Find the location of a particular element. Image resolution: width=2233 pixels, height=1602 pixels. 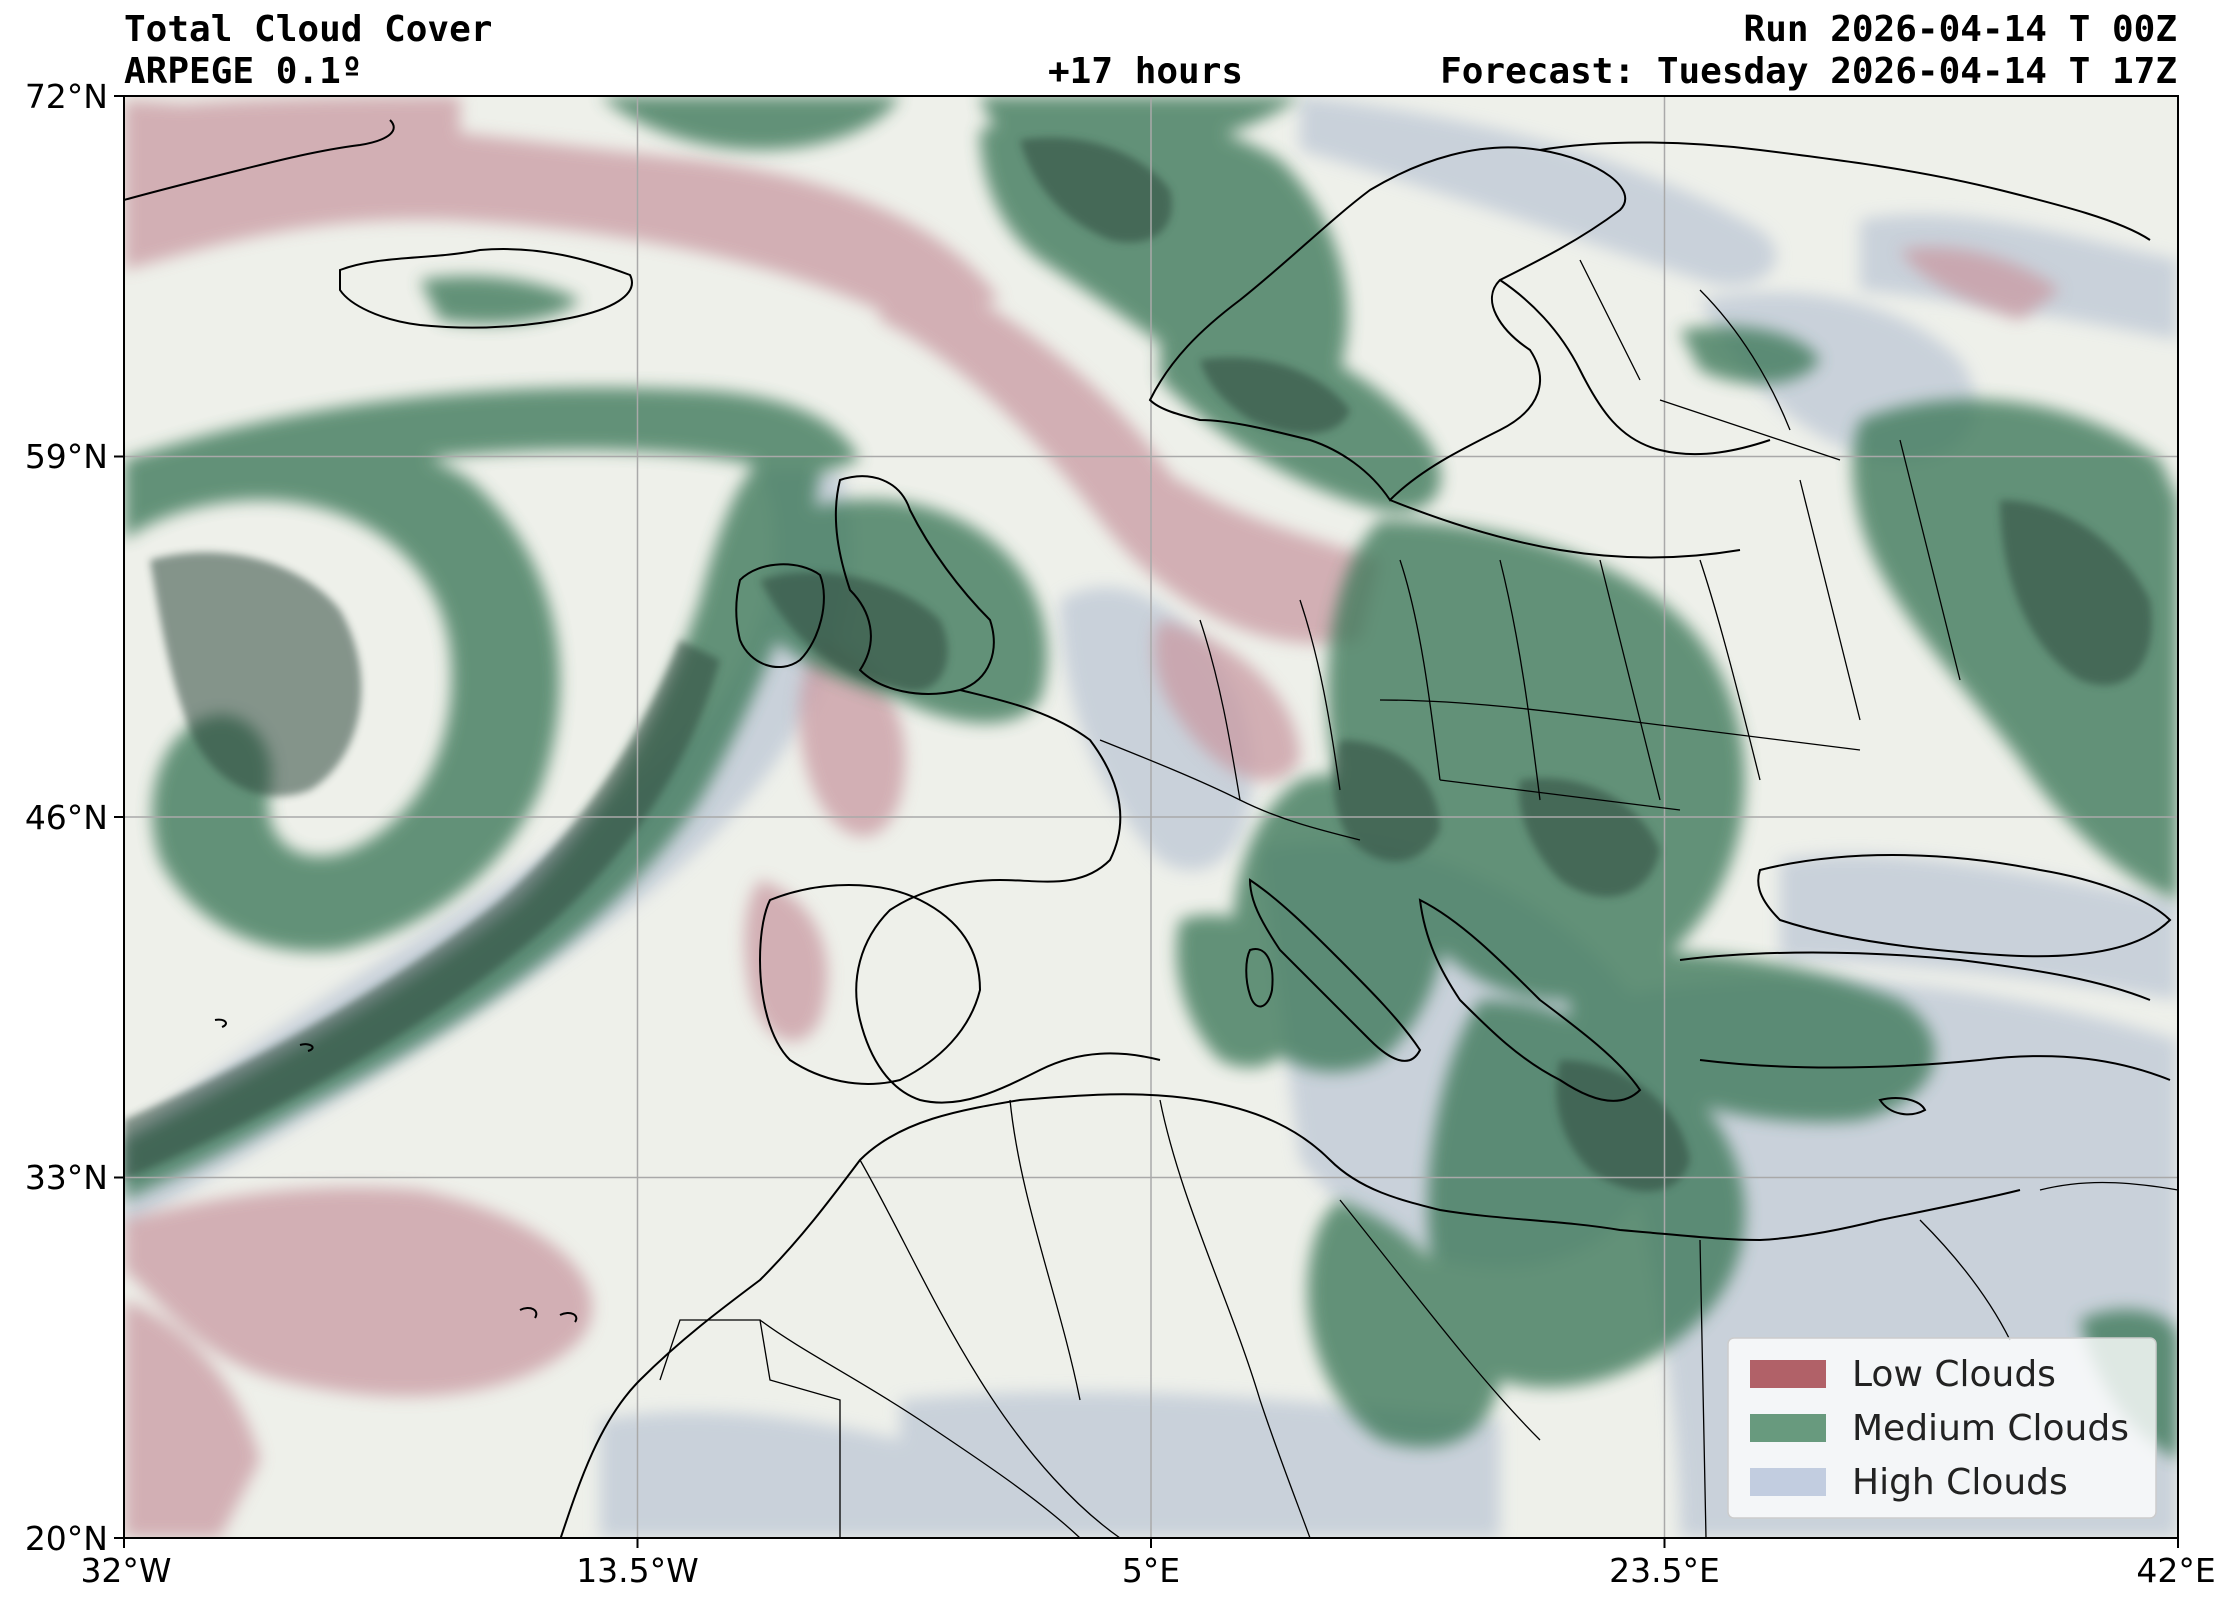

legend-label: Medium Clouds is located at coordinates (1990, 1428).